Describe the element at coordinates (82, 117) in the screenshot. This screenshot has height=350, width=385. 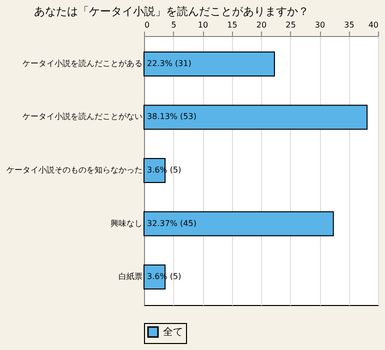
I see `y-tick-label: ケータイ小説を読んだことがない` at that location.